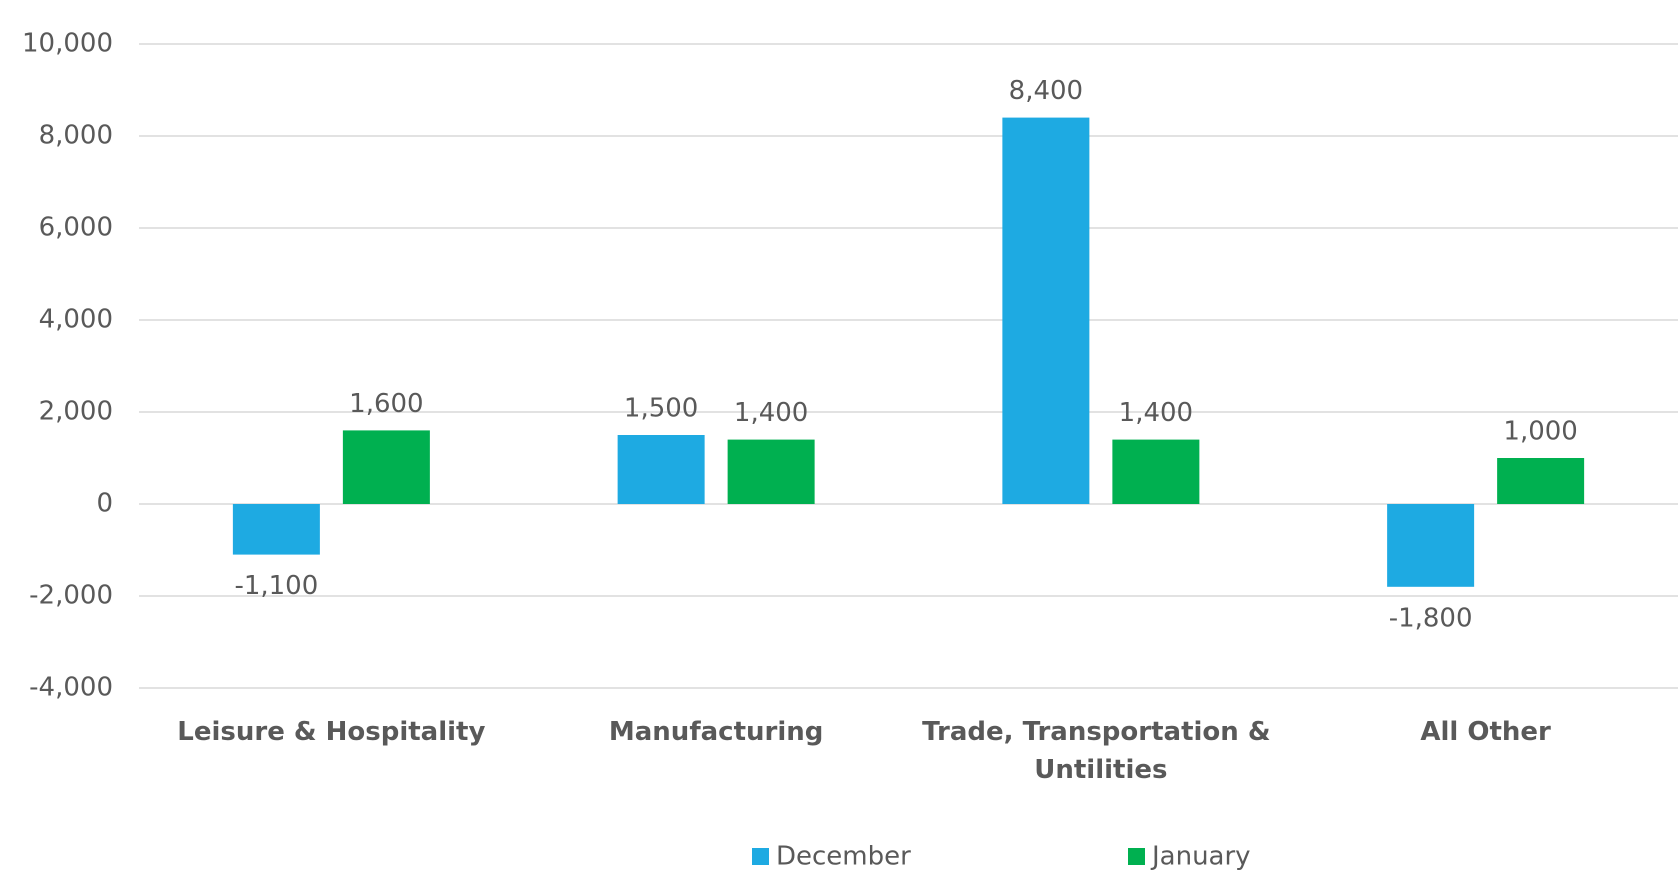  Describe the element at coordinates (1100, 732) in the screenshot. I see `x-tick-label-line: Trade, Transportation &` at that location.